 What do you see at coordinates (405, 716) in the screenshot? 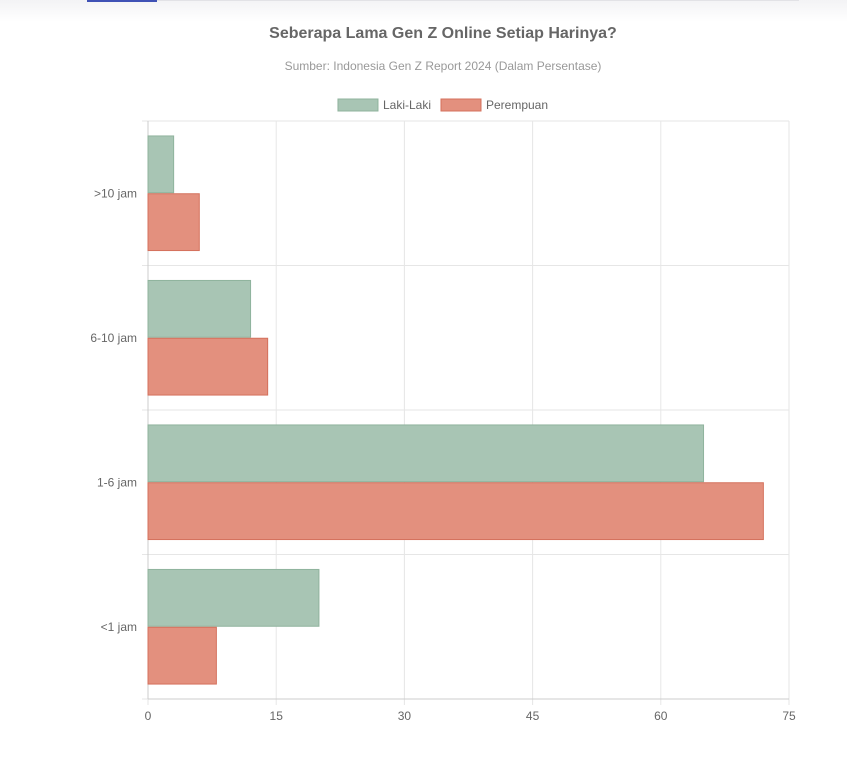
I see `x-tick-label: 30` at bounding box center [405, 716].